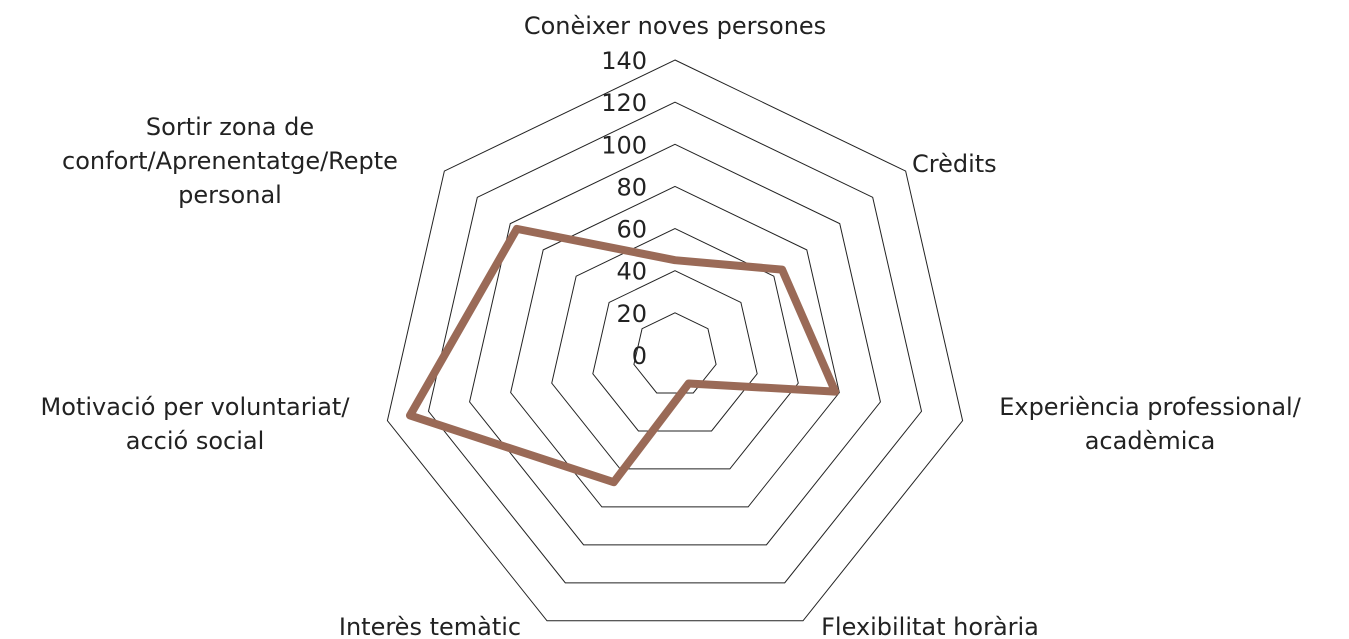 The image size is (1349, 639). I want to click on axis-label: Flexibilitat horària, so click(930, 626).